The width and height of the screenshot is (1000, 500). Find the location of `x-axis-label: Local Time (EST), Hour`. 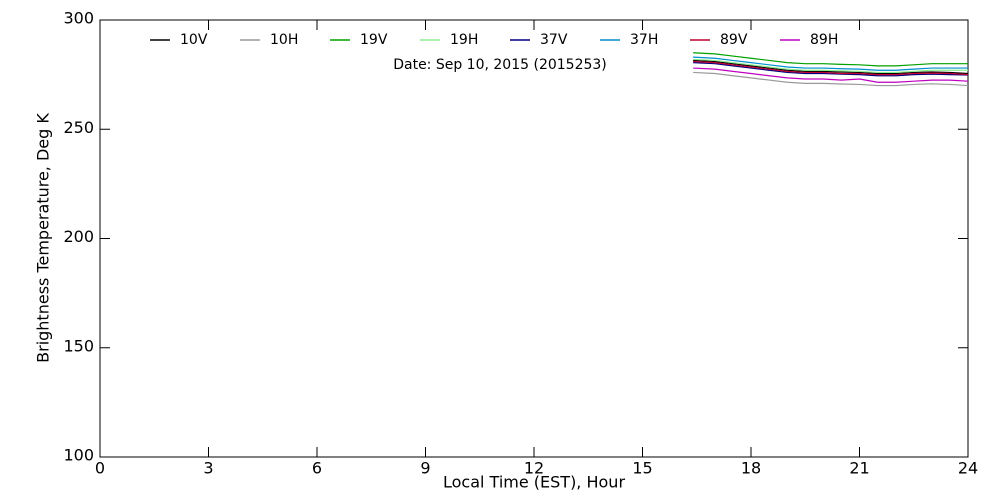

x-axis-label: Local Time (EST), Hour is located at coordinates (534, 482).